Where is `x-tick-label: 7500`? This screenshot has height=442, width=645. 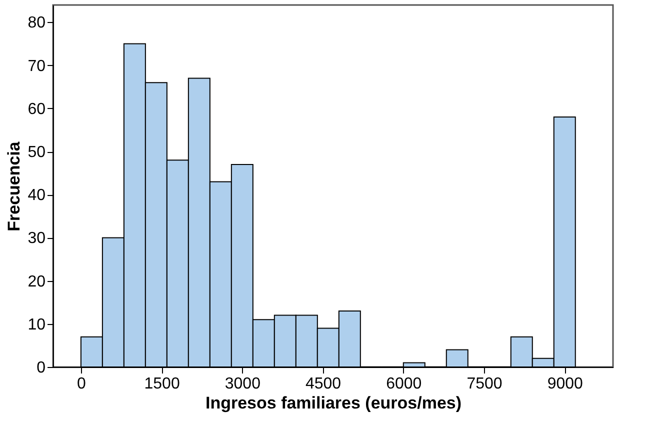
x-tick-label: 7500 is located at coordinates (484, 384).